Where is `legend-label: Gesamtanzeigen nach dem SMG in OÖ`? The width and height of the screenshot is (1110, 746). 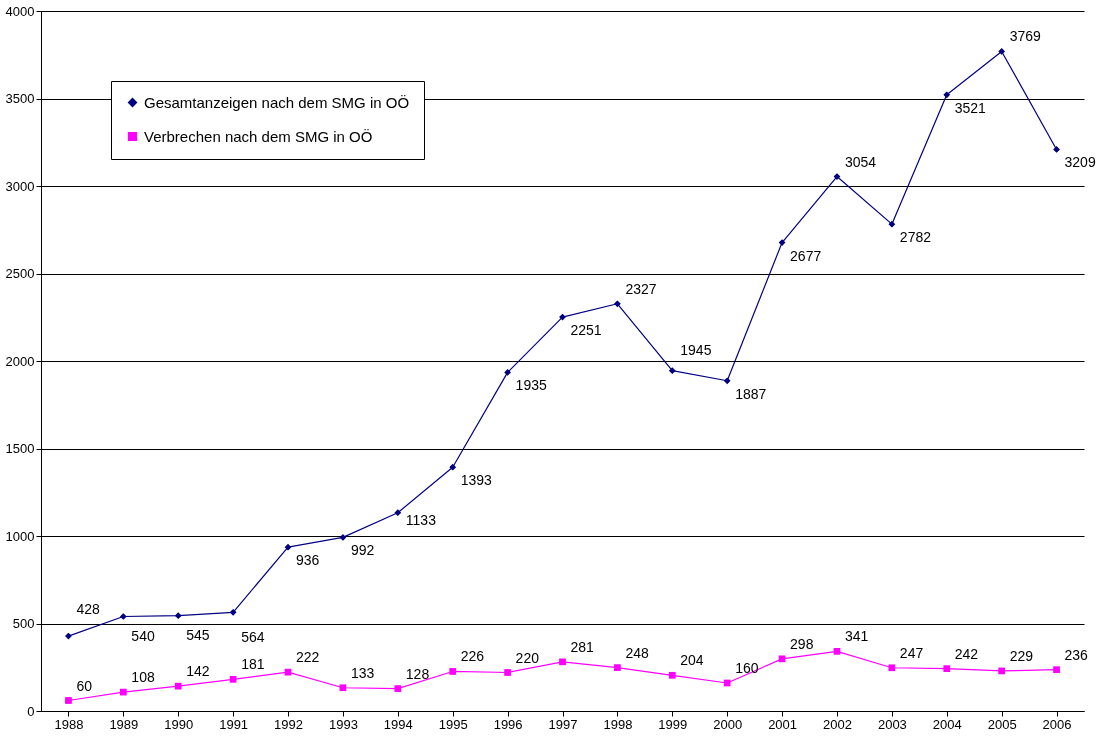
legend-label: Gesamtanzeigen nach dem SMG in OÖ is located at coordinates (277, 102).